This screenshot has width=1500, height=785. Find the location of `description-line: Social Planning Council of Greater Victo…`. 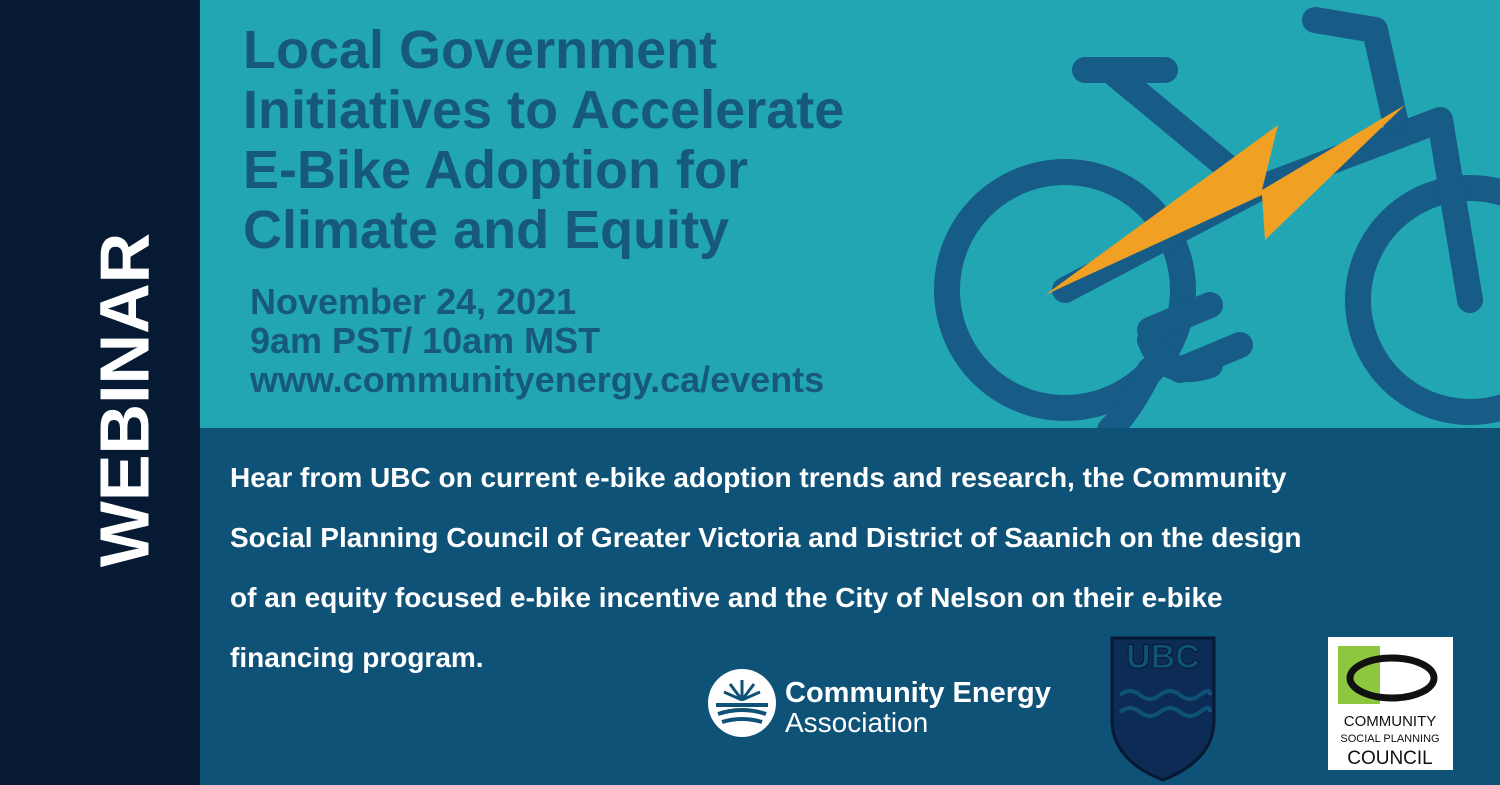

description-line: Social Planning Council of Greater Victo… is located at coordinates (765, 537).